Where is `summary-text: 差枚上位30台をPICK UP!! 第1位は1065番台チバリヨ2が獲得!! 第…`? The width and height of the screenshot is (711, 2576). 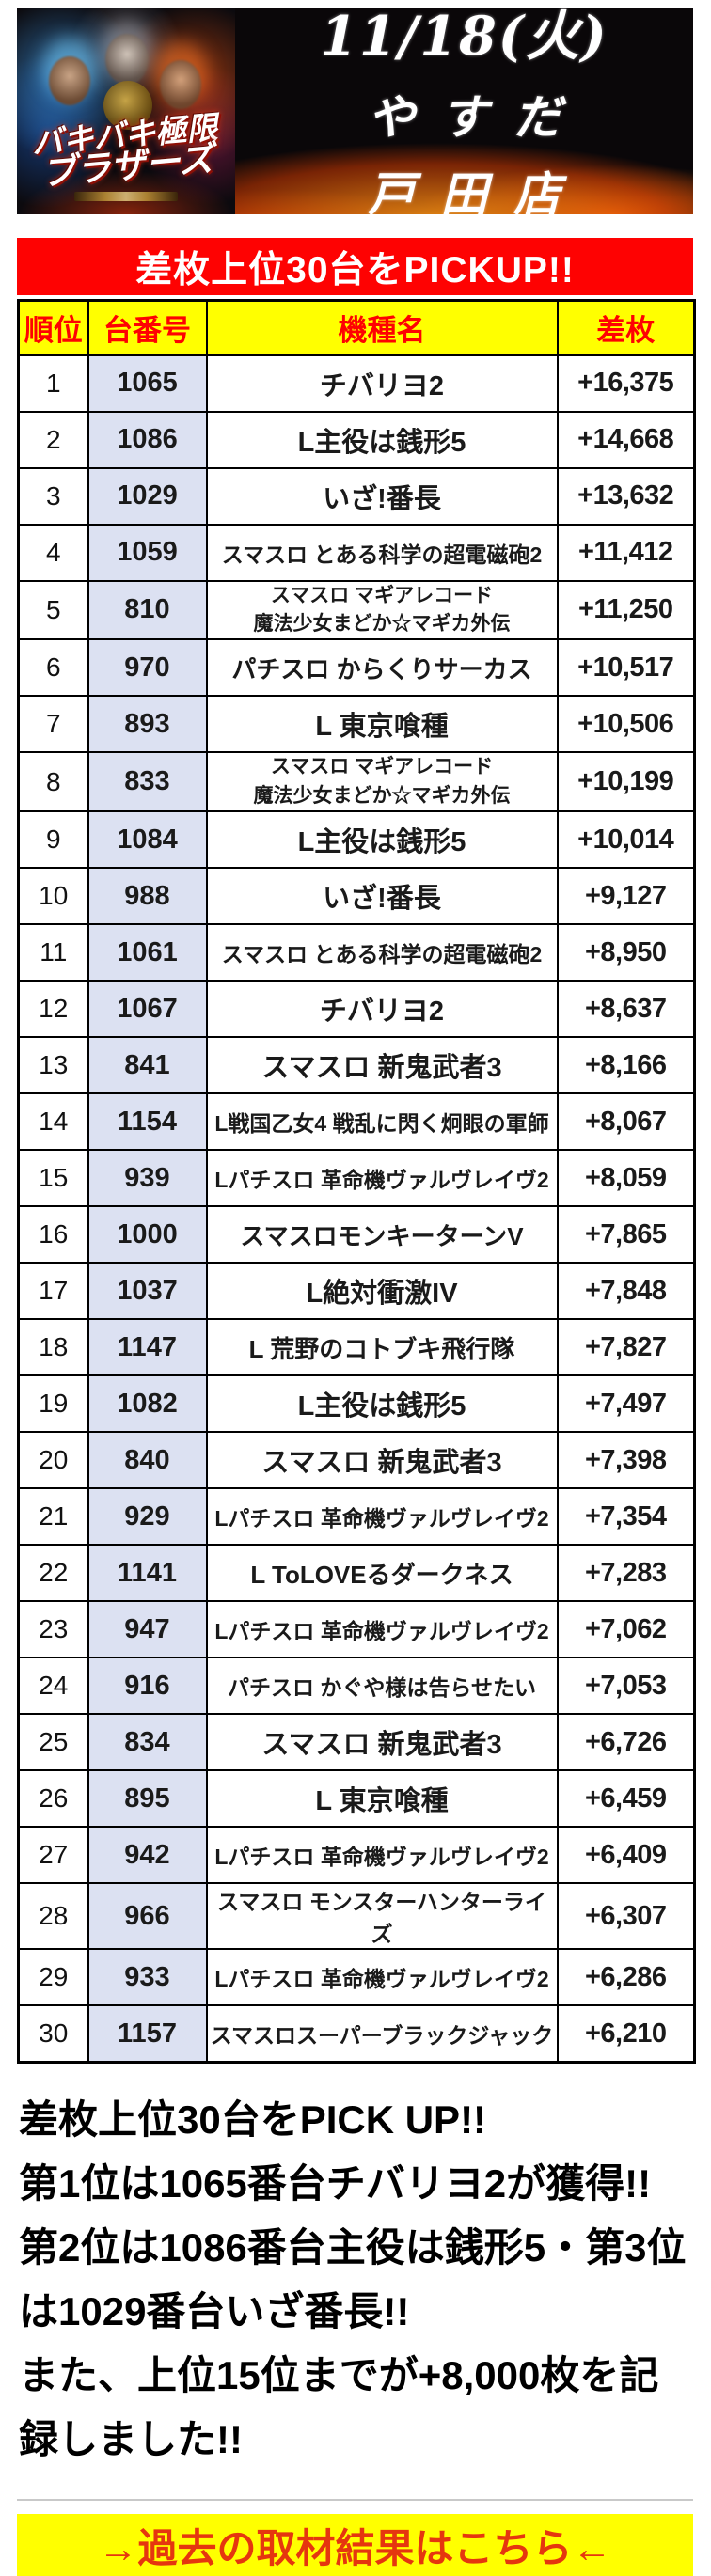
summary-text: 差枚上位30台をPICK UP!! 第1位は1065番台チバリヨ2が獲得!! 第… is located at coordinates (357, 2280).